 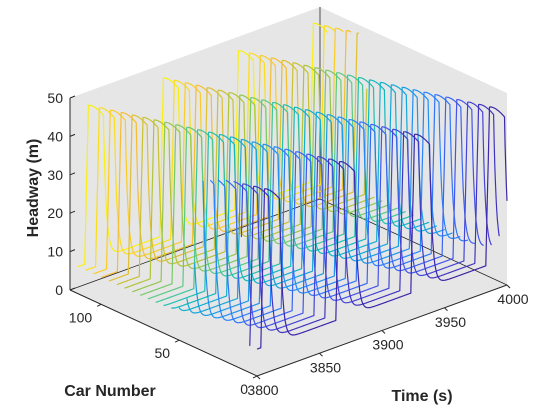 What do you see at coordinates (59, 290) in the screenshot?
I see `z-tick-label: 0` at bounding box center [59, 290].